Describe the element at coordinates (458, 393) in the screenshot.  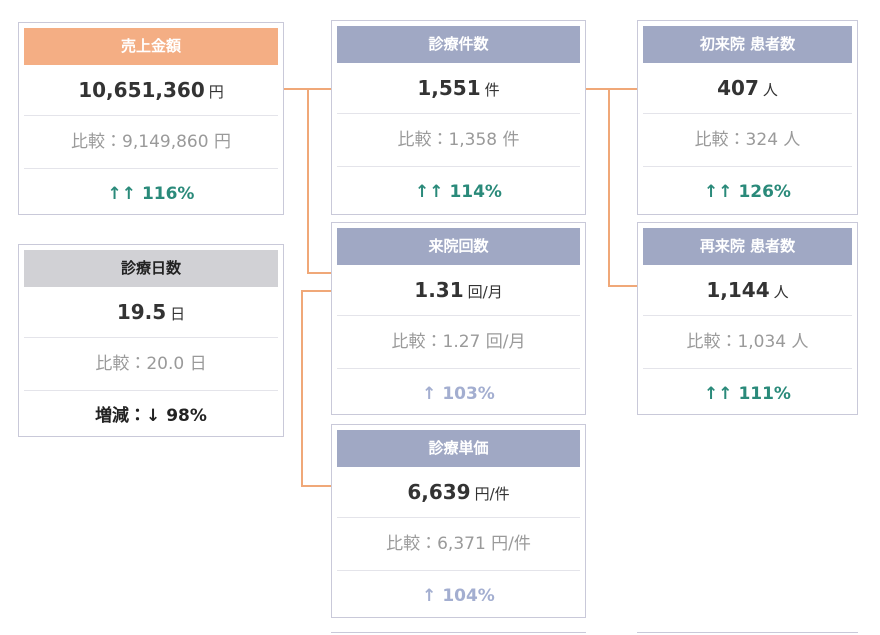
I see `change: ↑ 103%` at that location.